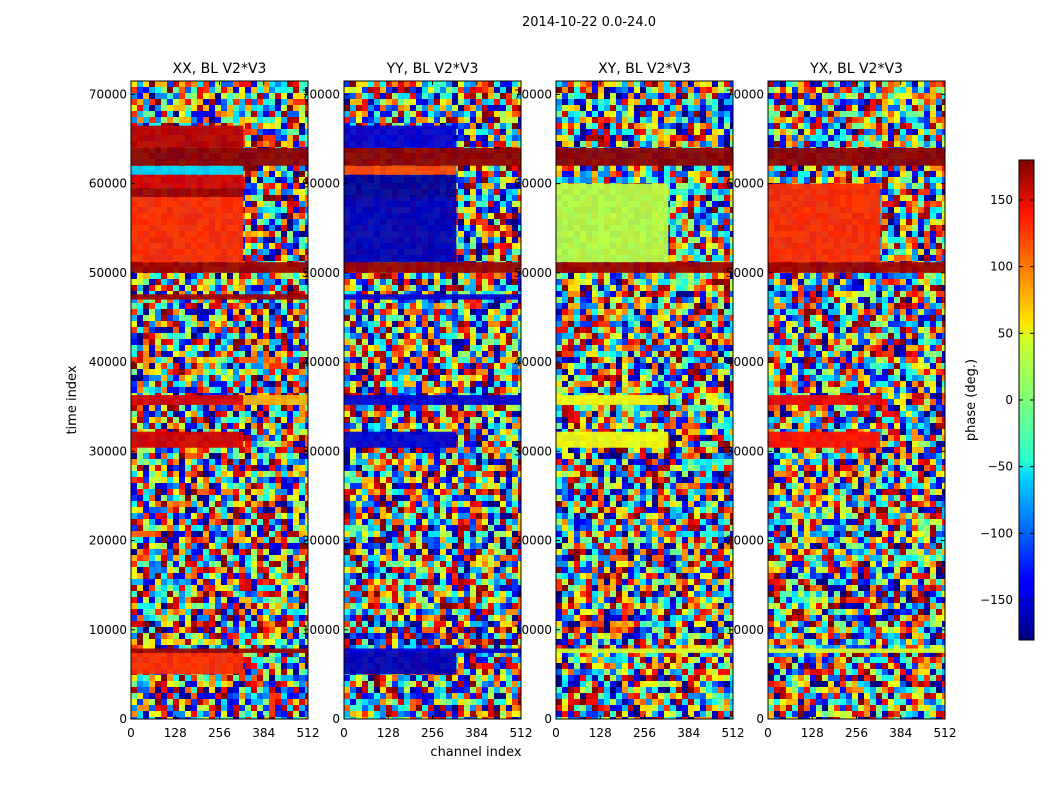 The height and width of the screenshot is (800, 1050). Describe the element at coordinates (432, 69) in the screenshot. I see `panel-title: YY, BL V2*V3` at that location.